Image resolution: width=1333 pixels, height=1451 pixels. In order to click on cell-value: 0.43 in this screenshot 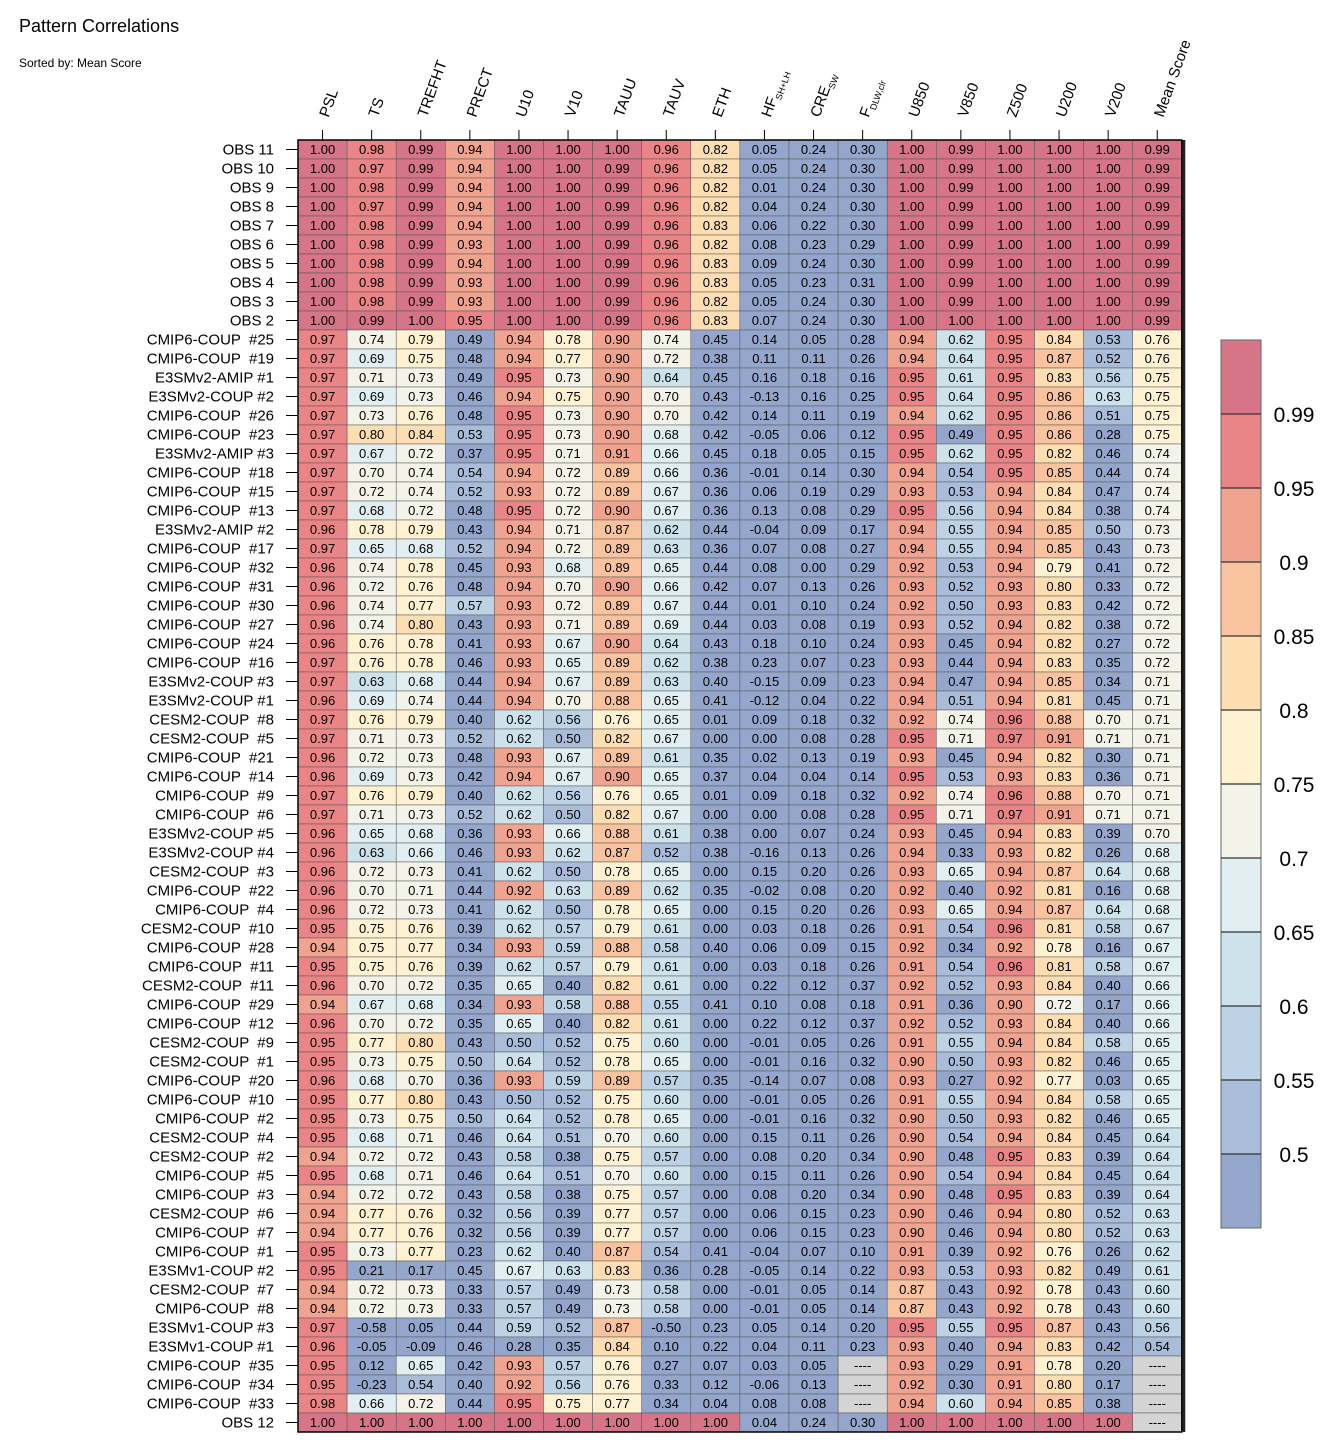, I will do `click(715, 643)`.